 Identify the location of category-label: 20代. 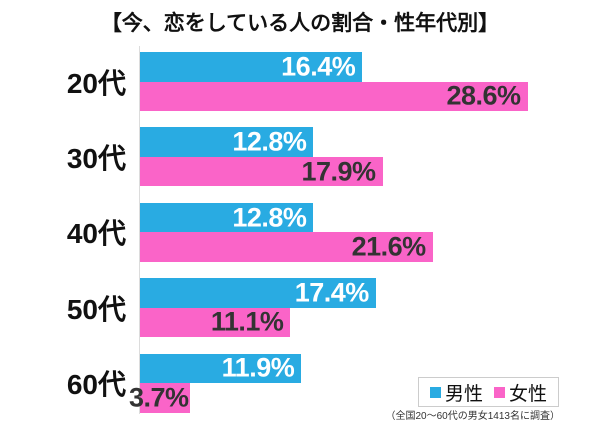
(96, 83).